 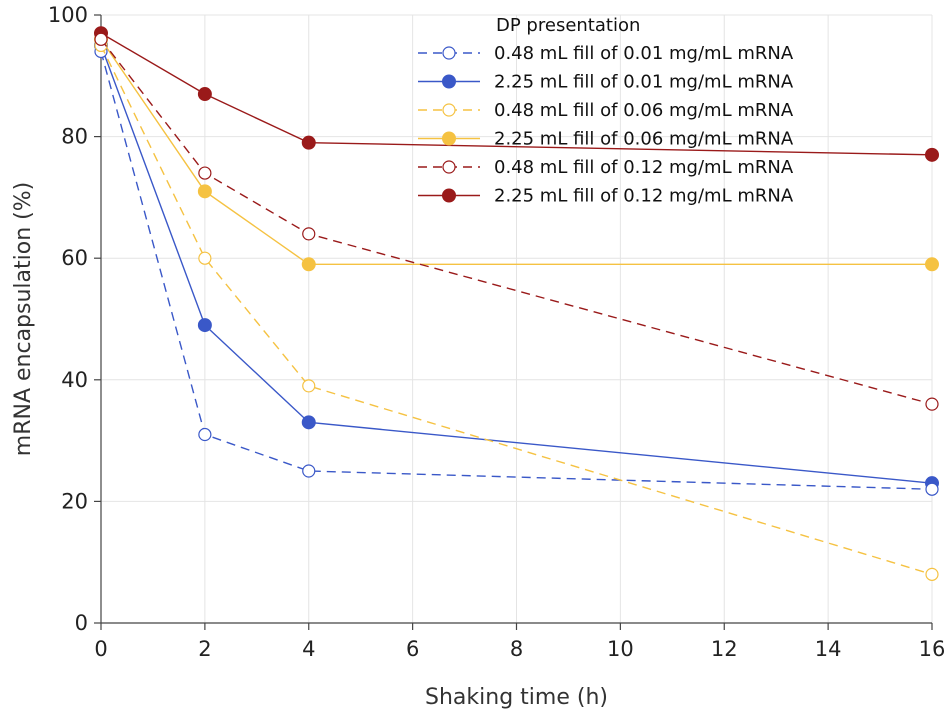 I want to click on legend-label-0: 0.48 mL fill of 0.01 mg/mL mRNA, so click(x=644, y=53).